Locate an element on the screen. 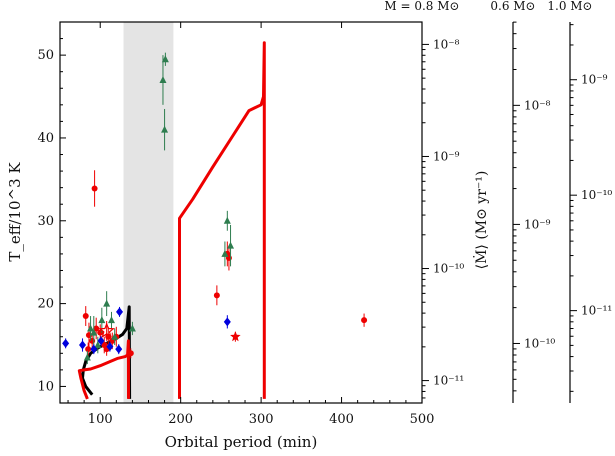  evolution-track-red-high is located at coordinates (222, 220).